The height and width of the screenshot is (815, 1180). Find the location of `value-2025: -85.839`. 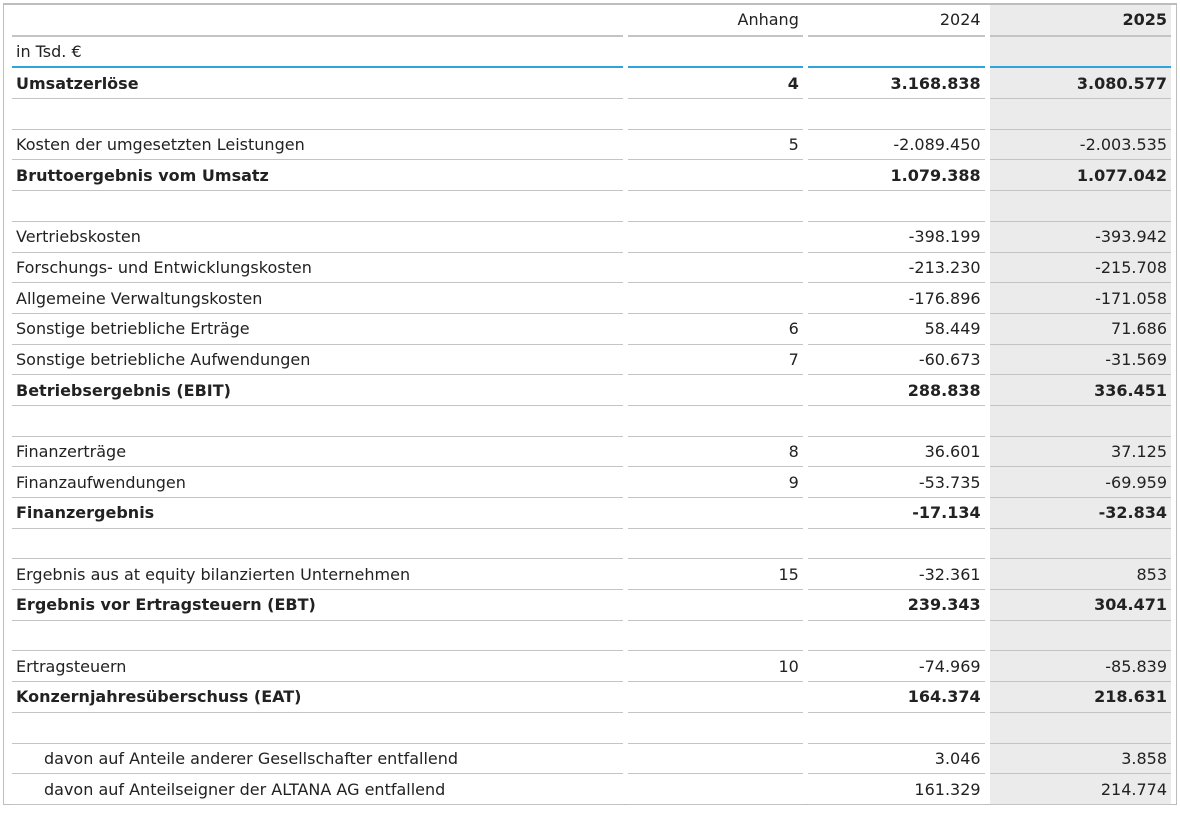

value-2025: -85.839 is located at coordinates (1080, 667).